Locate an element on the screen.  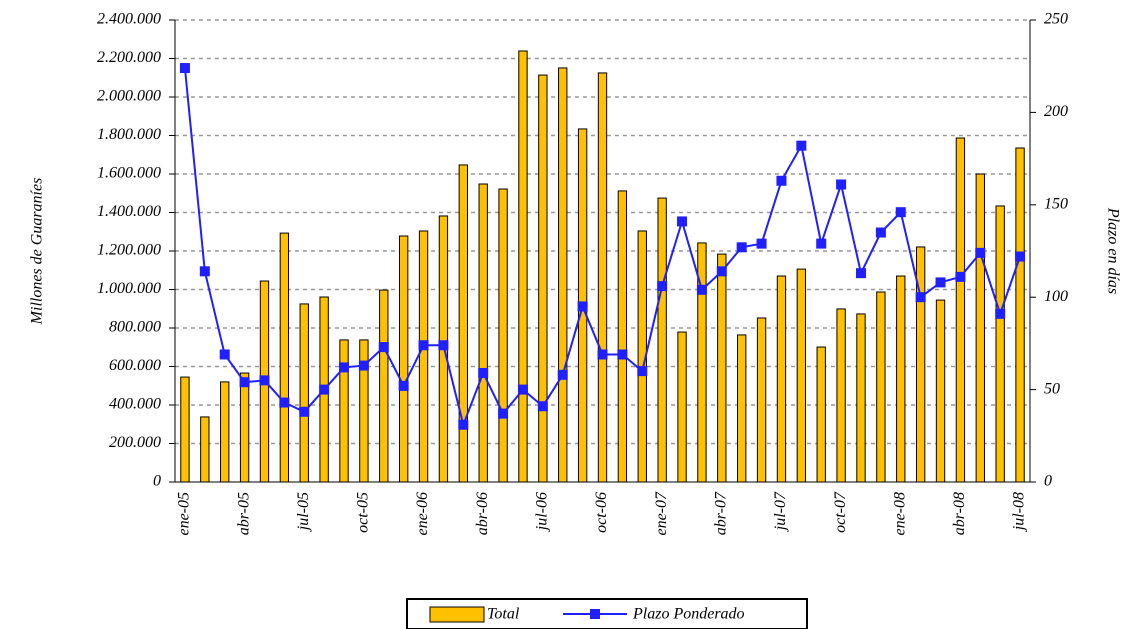
x-tick-label: jul-07 is located at coordinates (780, 511).